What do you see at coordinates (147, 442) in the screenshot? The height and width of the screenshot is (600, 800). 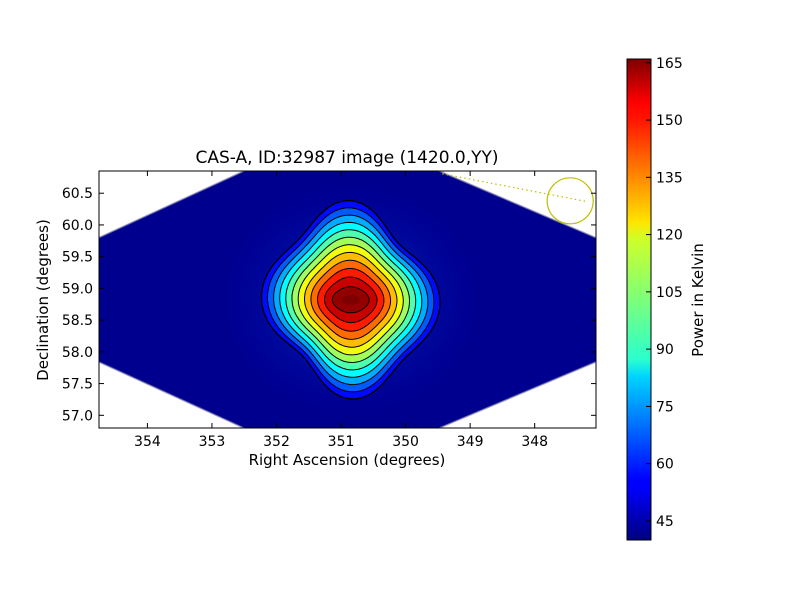 I see `x-tick-label: 354` at bounding box center [147, 442].